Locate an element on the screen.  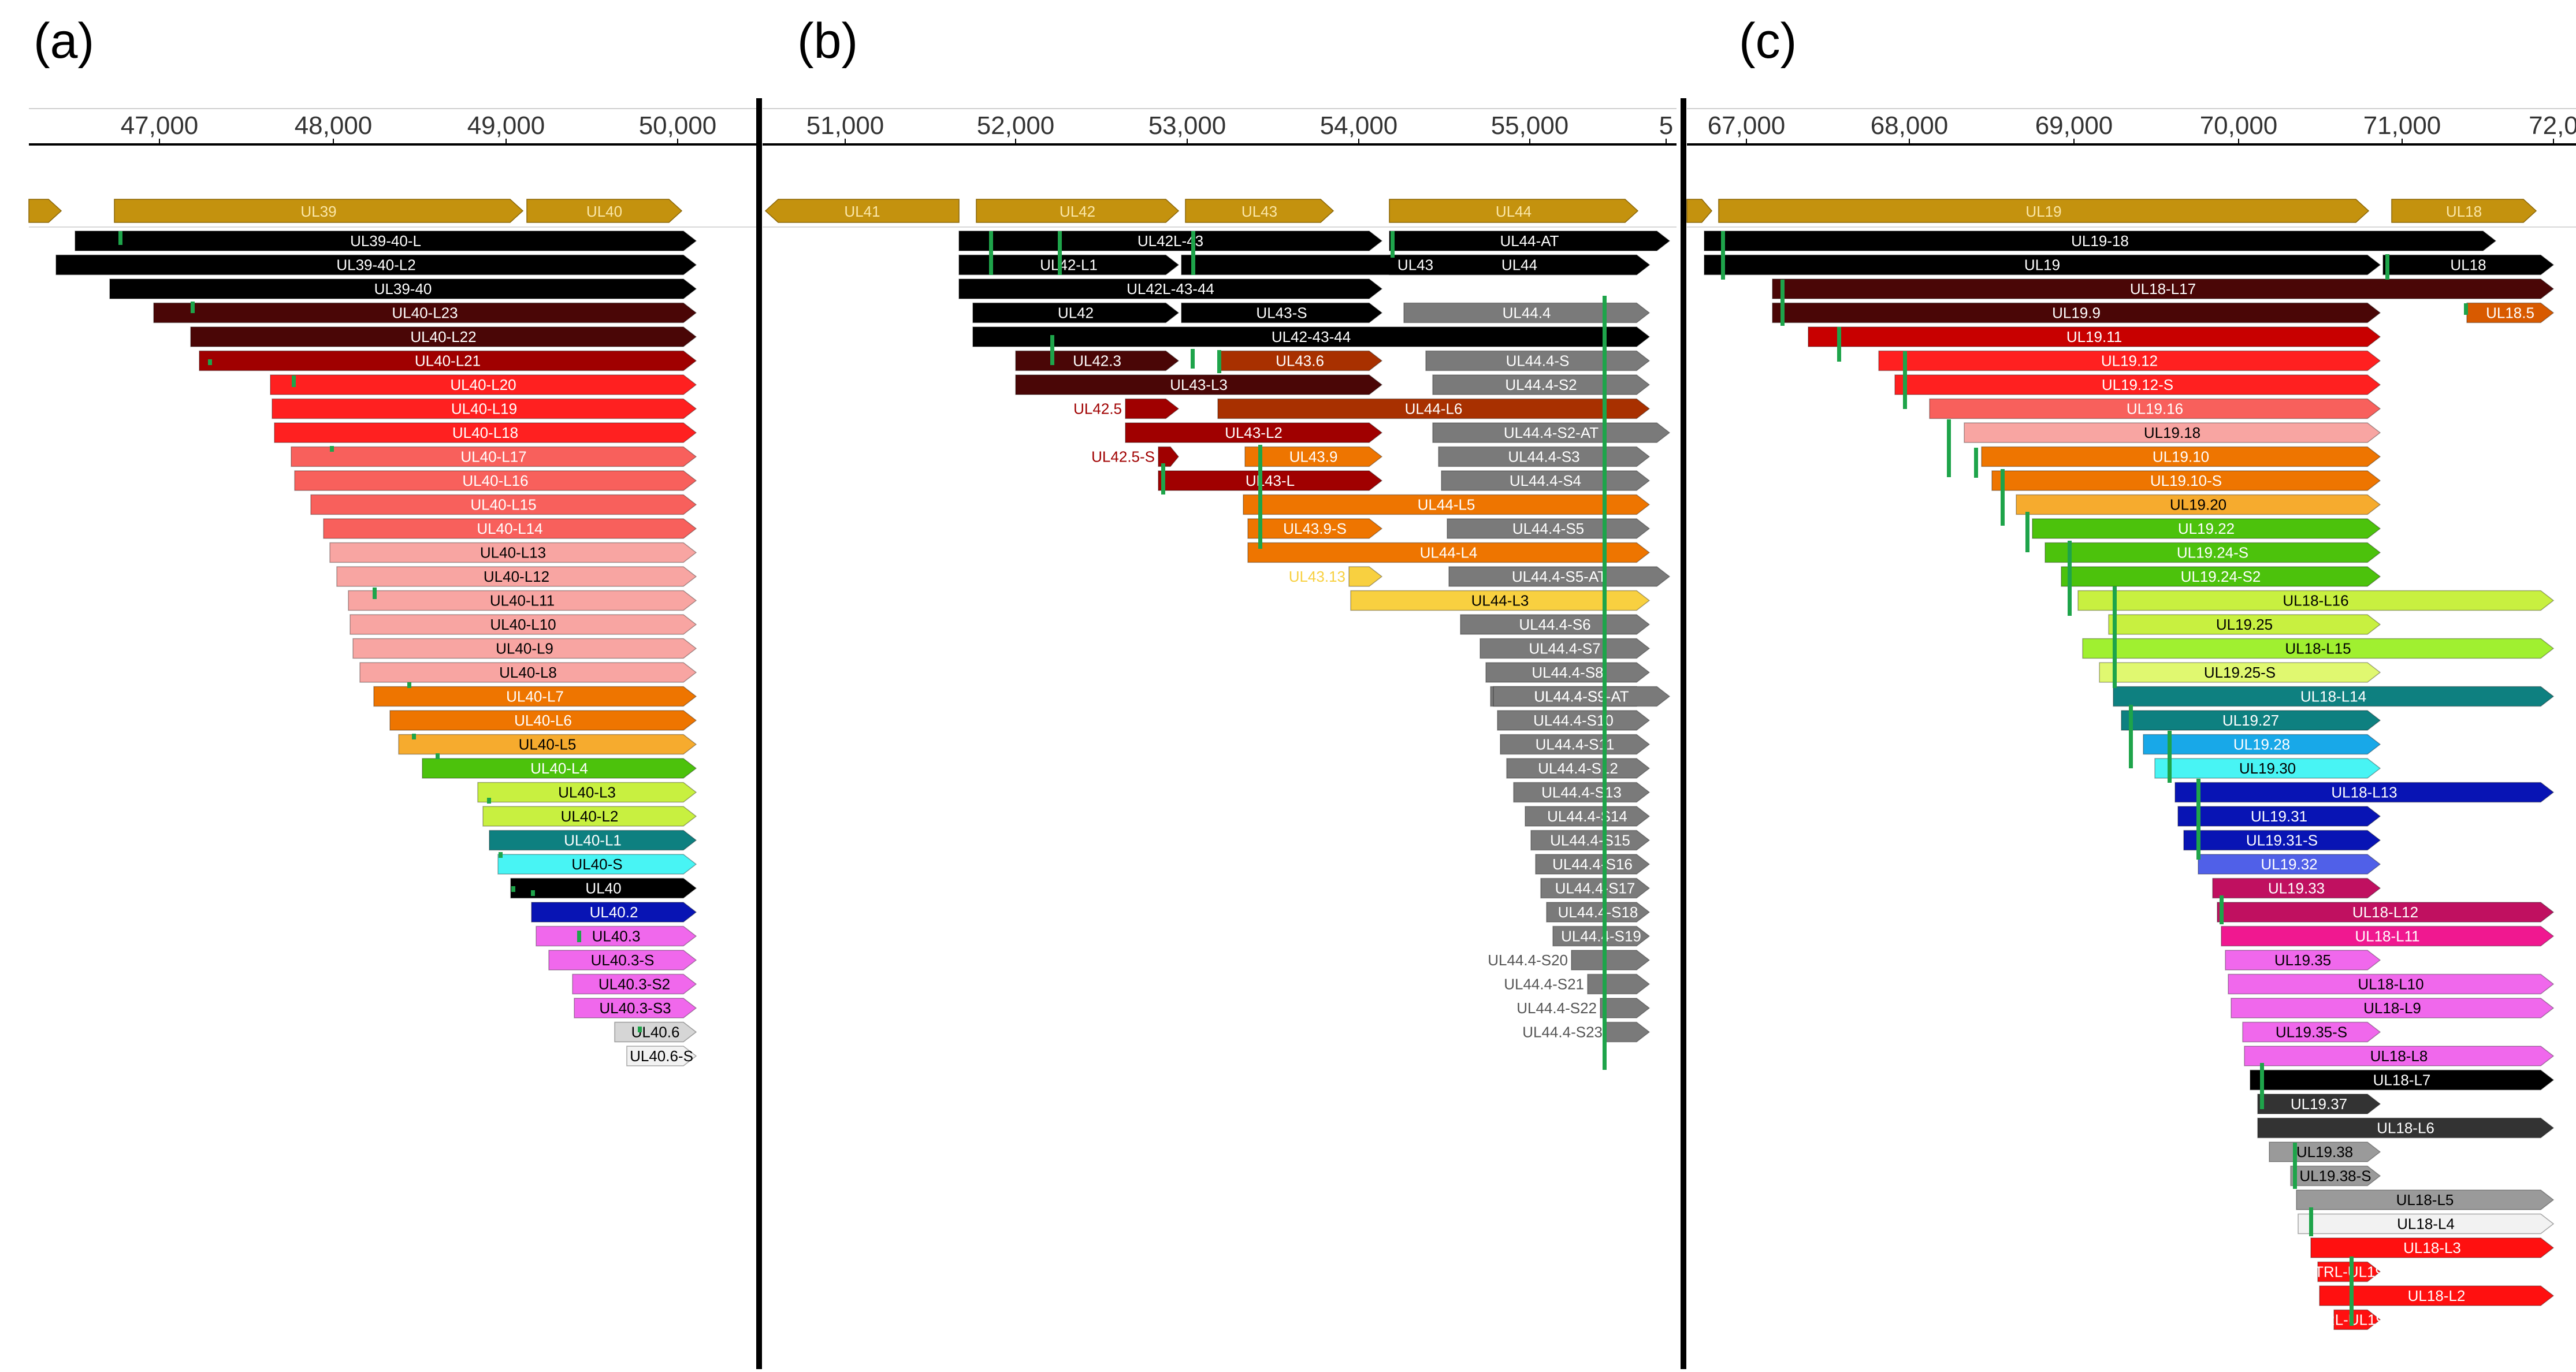
transcript-label: UL19-18 is located at coordinates (2100, 241).